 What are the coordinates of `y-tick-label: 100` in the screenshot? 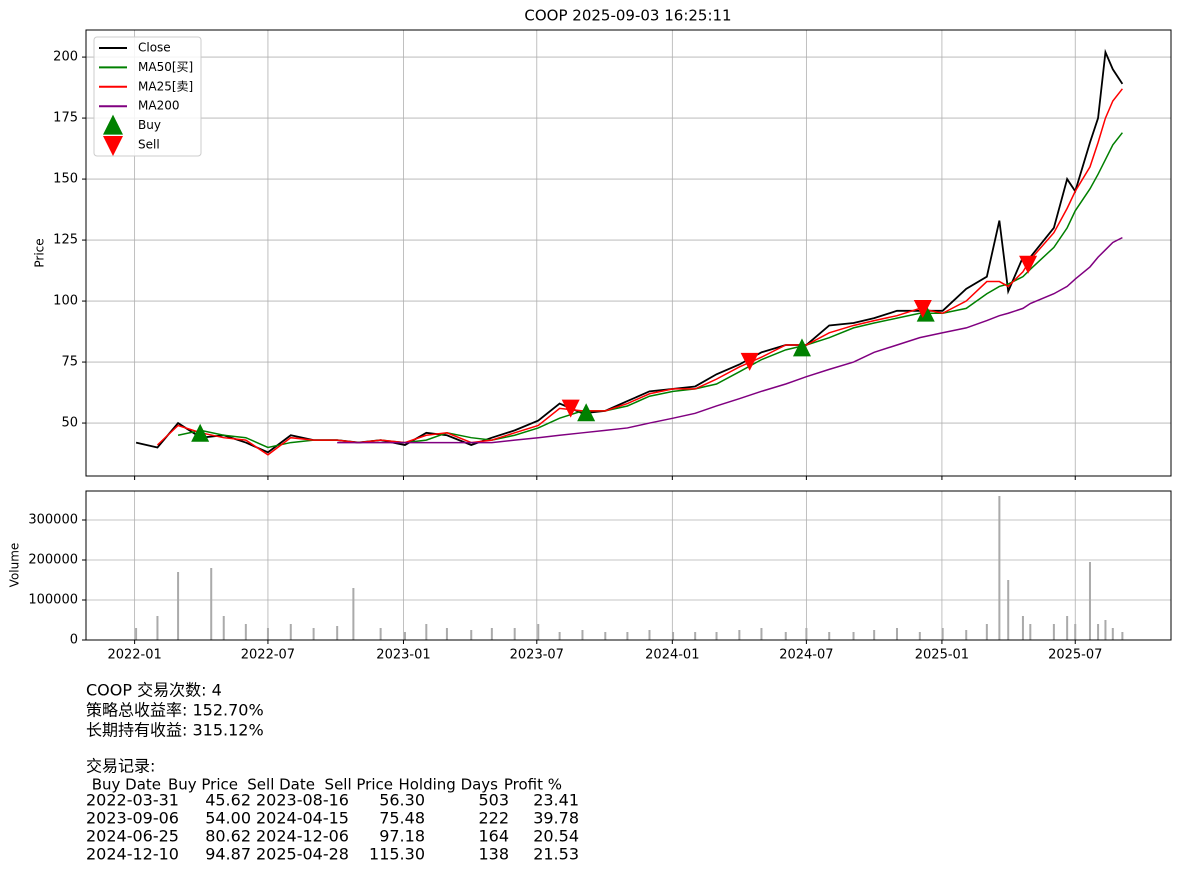 It's located at (65, 301).